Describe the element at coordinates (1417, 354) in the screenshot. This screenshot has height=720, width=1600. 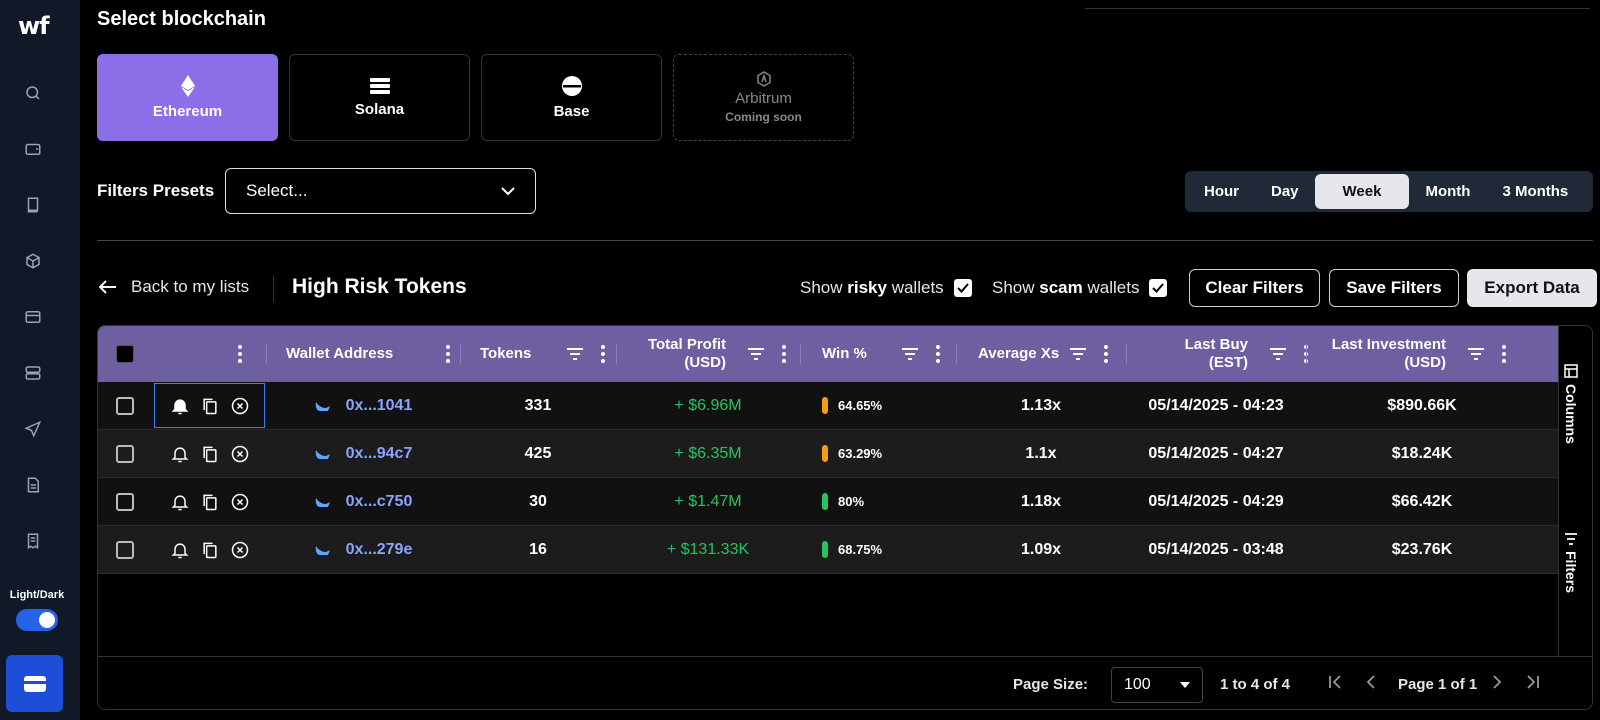
I see `header-last-investment: Last Investment (USD)` at that location.